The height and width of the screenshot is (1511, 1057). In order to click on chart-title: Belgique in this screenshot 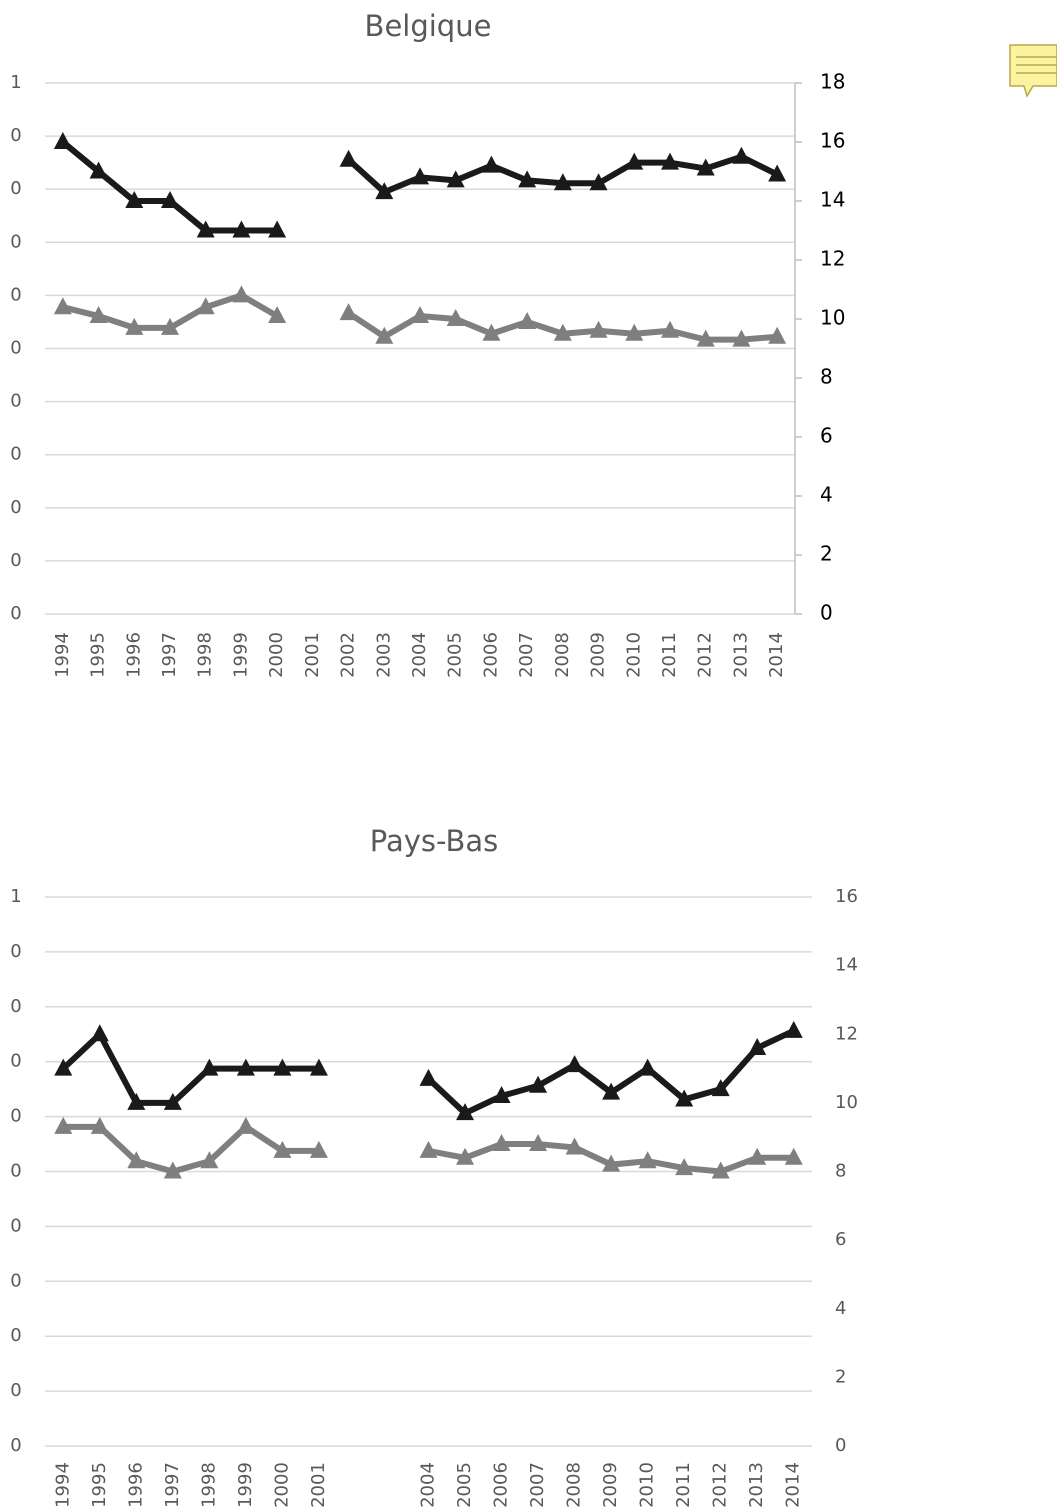, I will do `click(428, 26)`.